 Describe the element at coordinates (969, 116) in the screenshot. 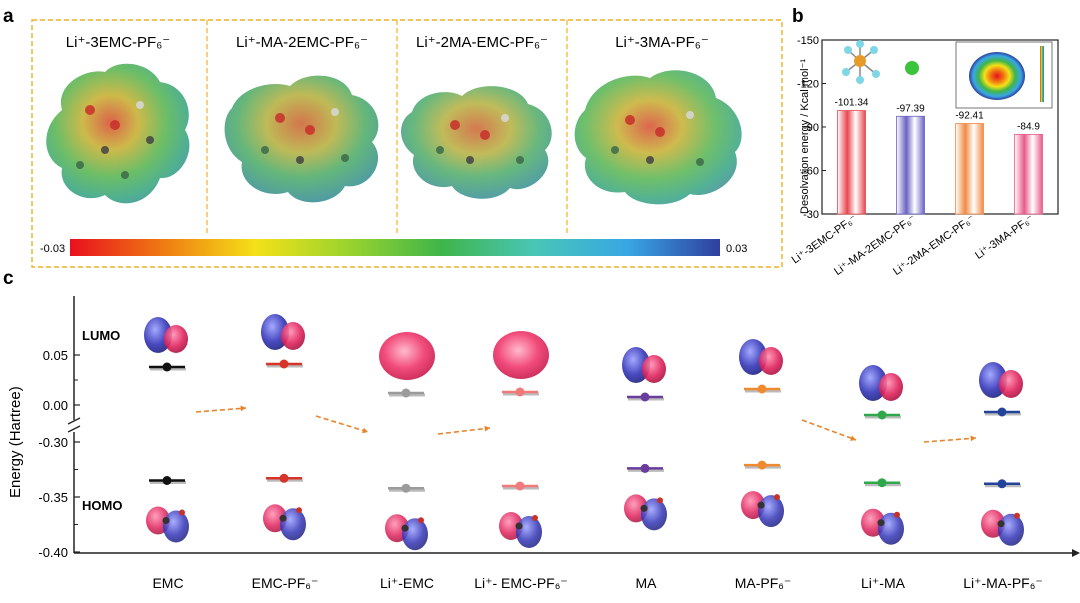

I see `b-bar-value-label: -92.41` at that location.